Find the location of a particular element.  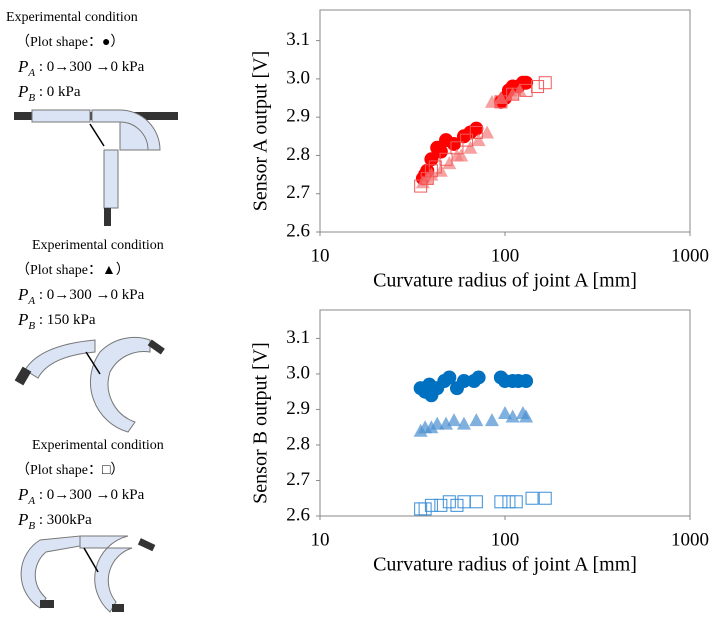

pressure-value: : 150 kPa is located at coordinates (65, 320).